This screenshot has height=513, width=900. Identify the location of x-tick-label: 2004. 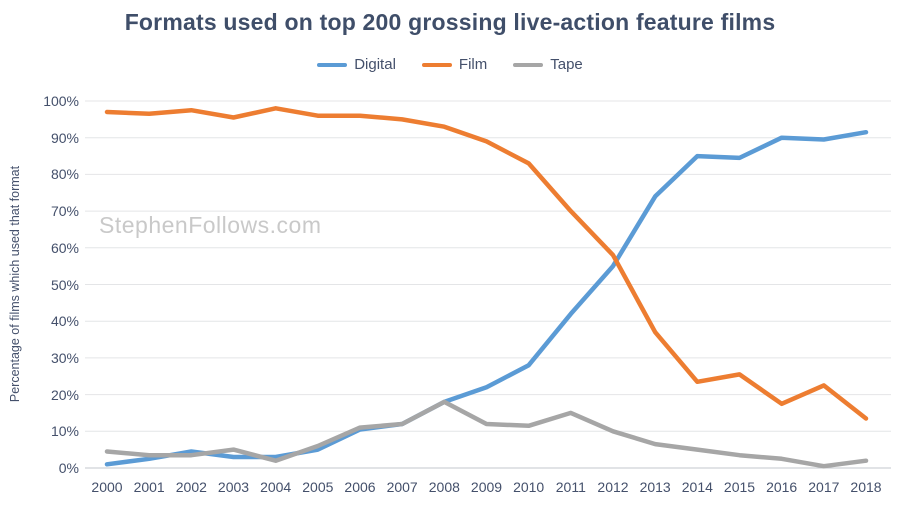
(276, 487).